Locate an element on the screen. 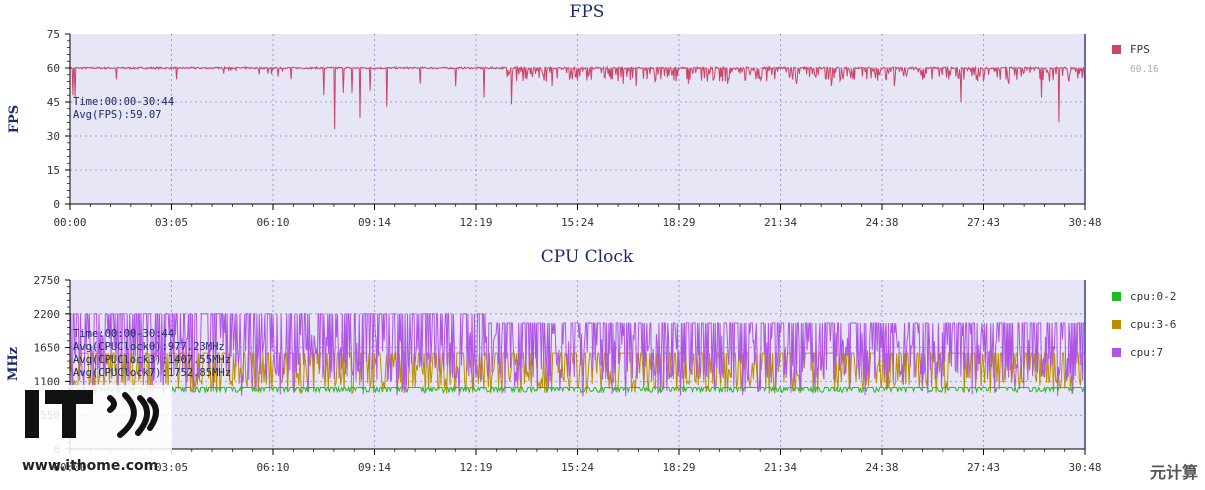 This screenshot has height=490, width=1205. fps-legend-swatch is located at coordinates (1116, 49).